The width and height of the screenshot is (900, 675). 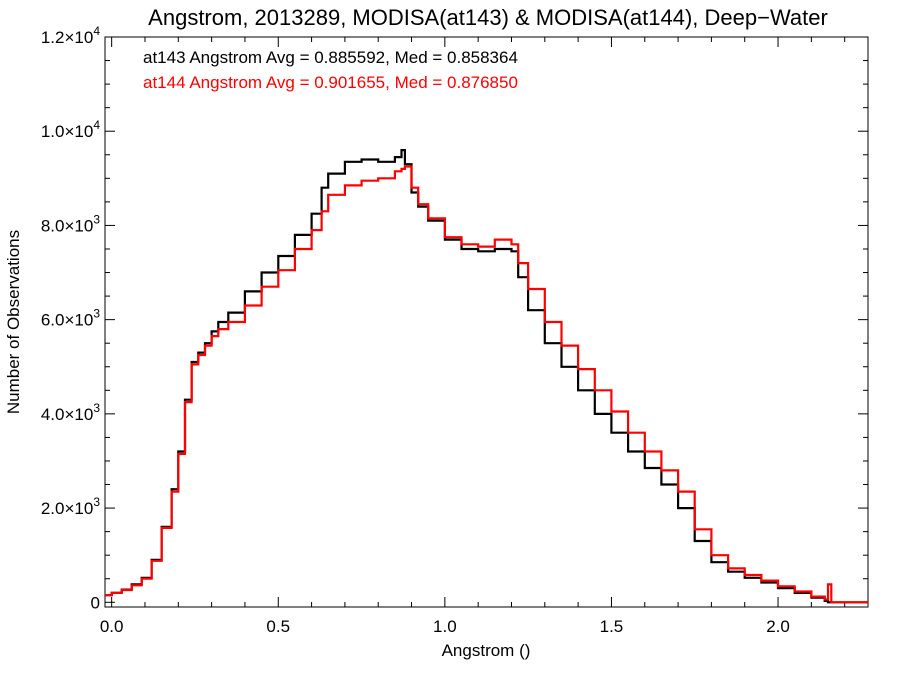 I want to click on x-tick-label: 0.5, so click(x=278, y=626).